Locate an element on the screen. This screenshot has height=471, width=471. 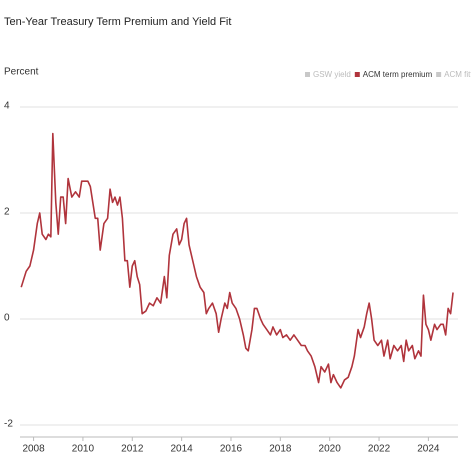
y-tick-label: 2 is located at coordinates (7, 212).